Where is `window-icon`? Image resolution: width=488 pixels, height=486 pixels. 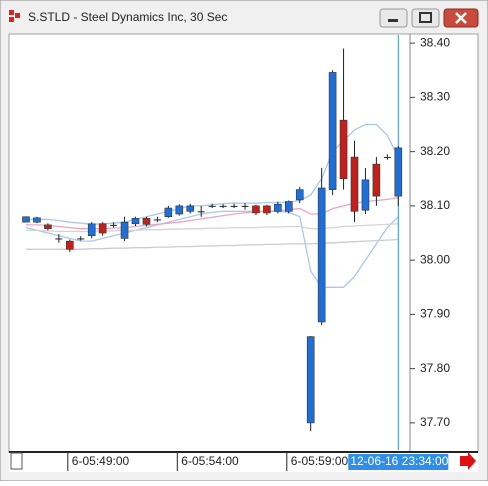
window-icon is located at coordinates (14, 16).